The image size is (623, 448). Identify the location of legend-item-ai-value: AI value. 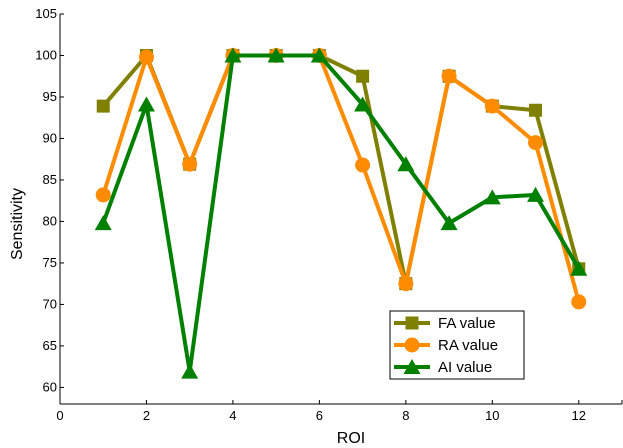
(443, 367).